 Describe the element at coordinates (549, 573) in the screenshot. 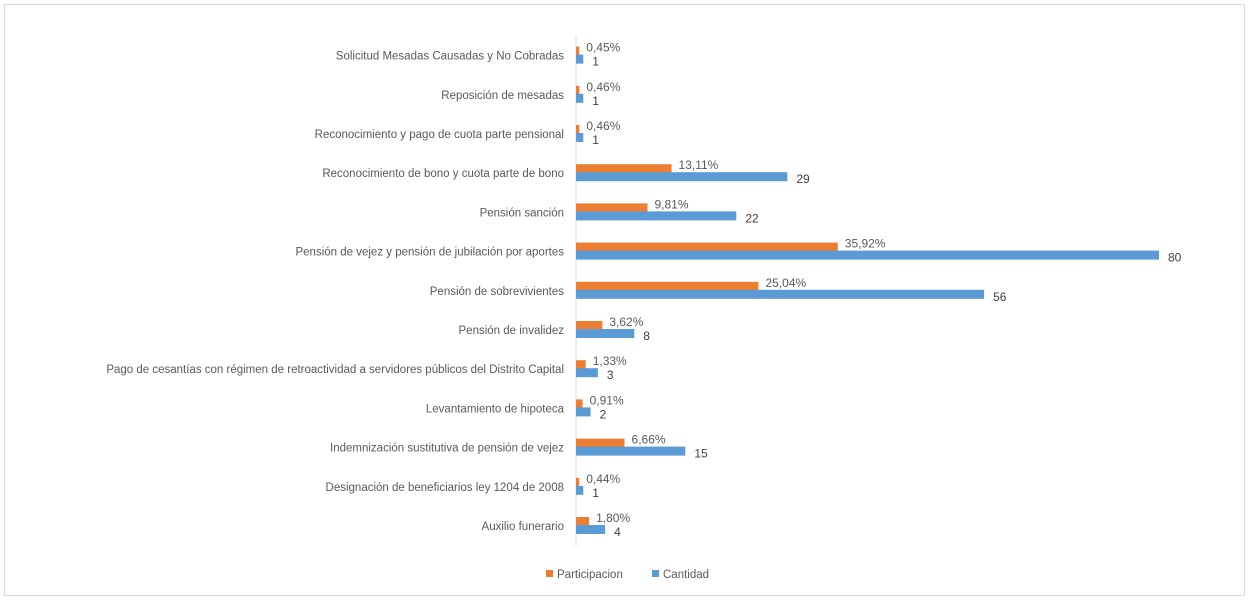

I see `legend-swatch-participacion` at that location.